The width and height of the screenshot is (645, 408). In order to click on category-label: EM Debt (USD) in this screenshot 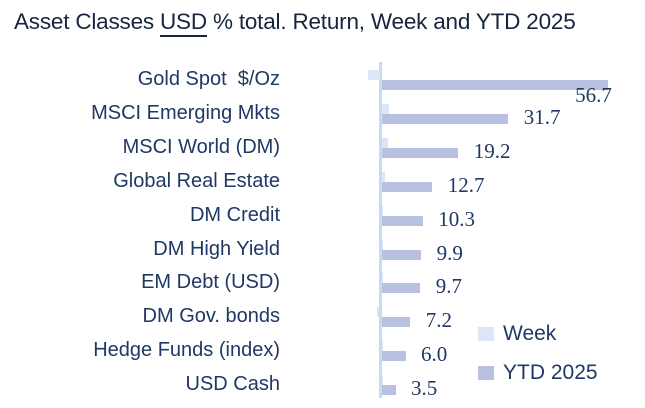, I will do `click(210, 282)`.